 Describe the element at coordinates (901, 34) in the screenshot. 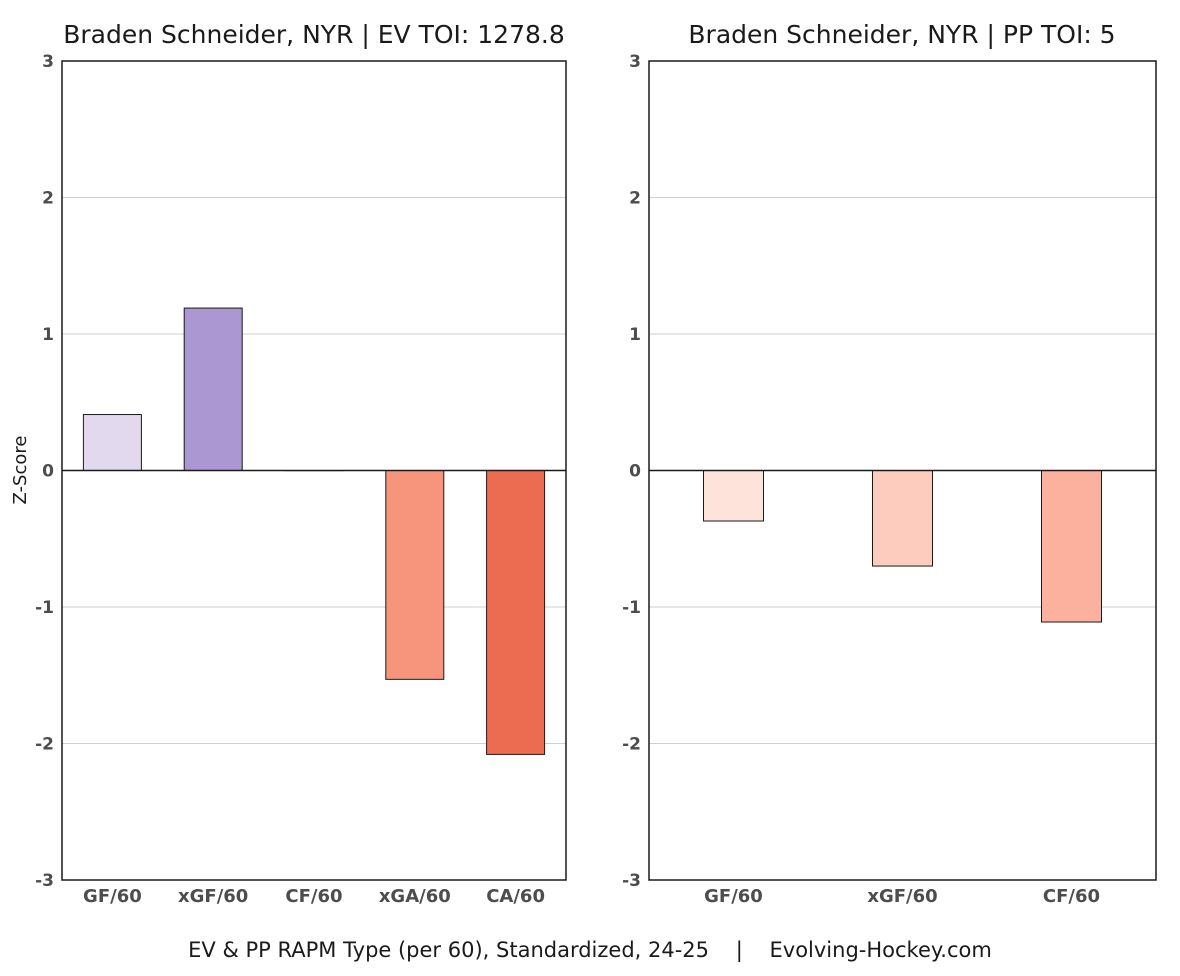

I see `panel-2-title: Braden Schneider, NYR | PP TOI: 5` at that location.